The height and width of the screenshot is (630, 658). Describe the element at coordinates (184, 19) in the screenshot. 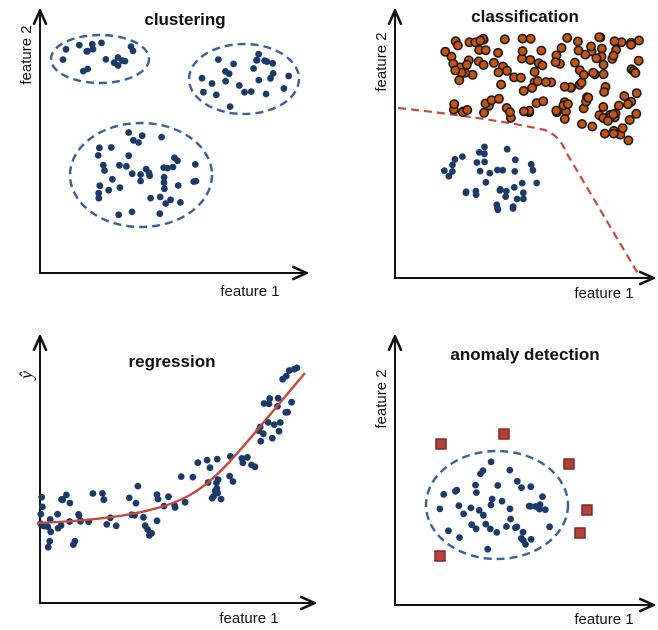

I see `clustering-title: clustering` at that location.